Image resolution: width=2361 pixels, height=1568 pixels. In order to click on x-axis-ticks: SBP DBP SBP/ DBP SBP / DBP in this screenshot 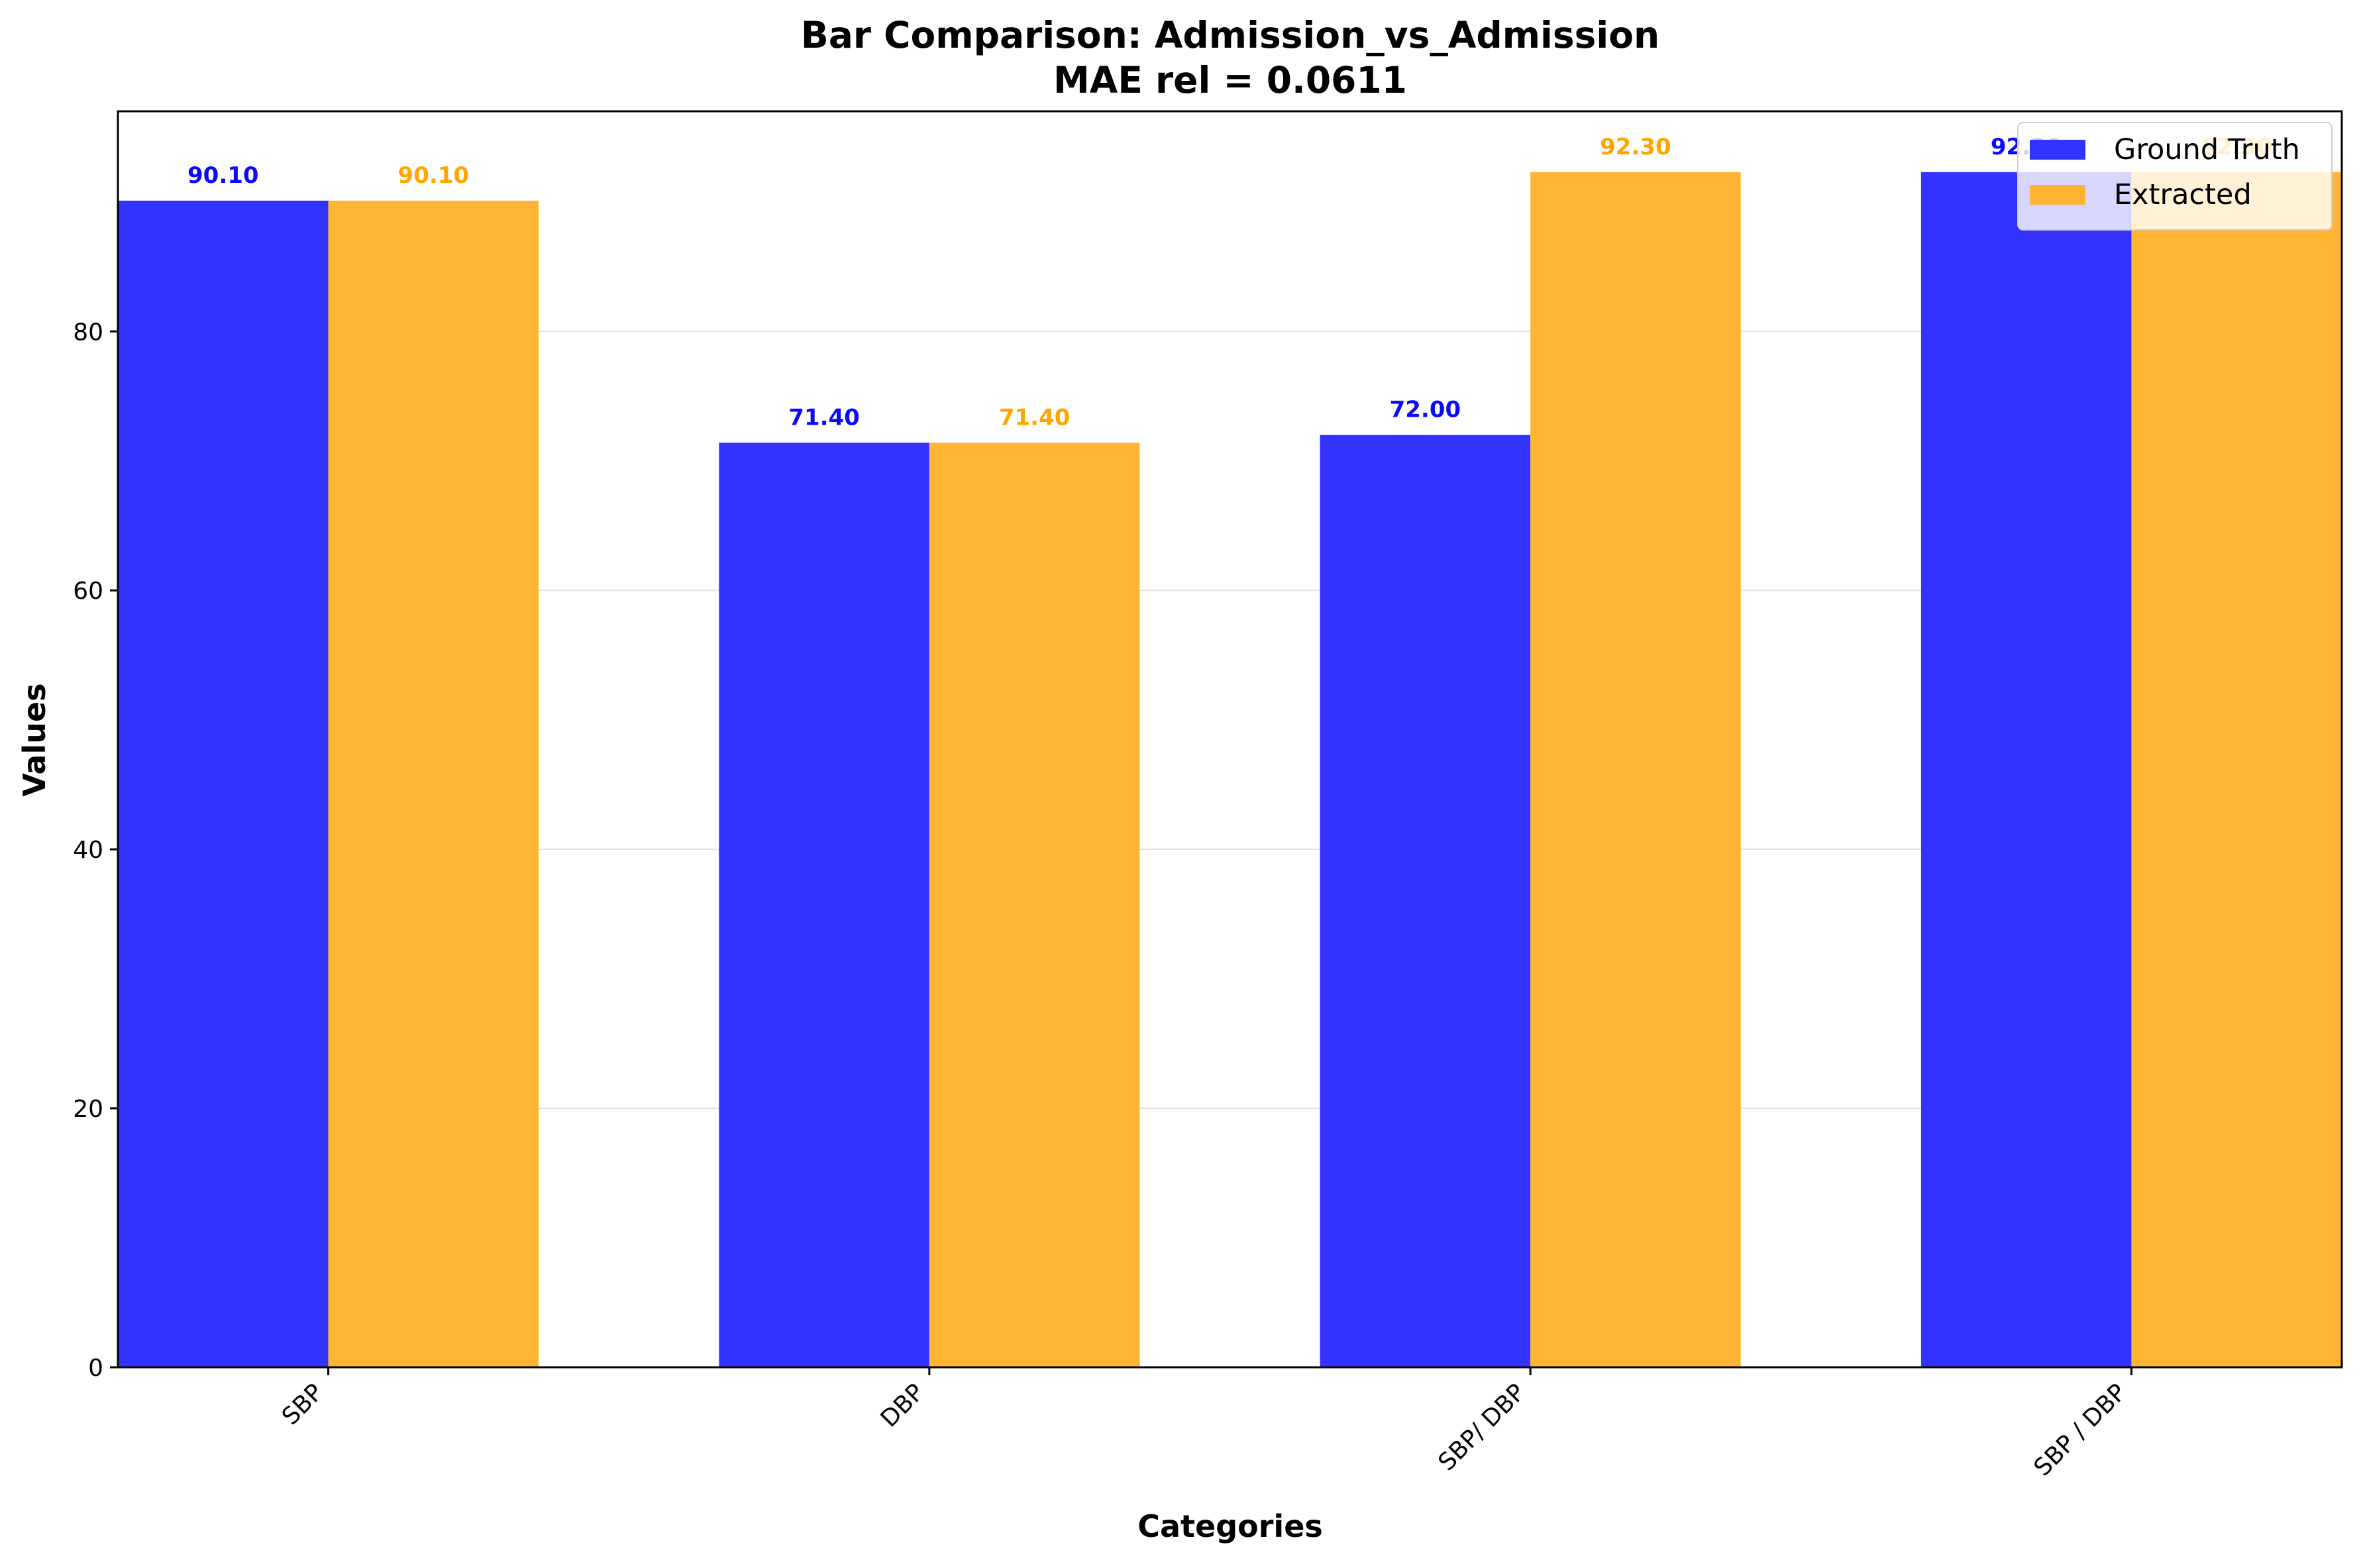, I will do `click(1204, 1424)`.